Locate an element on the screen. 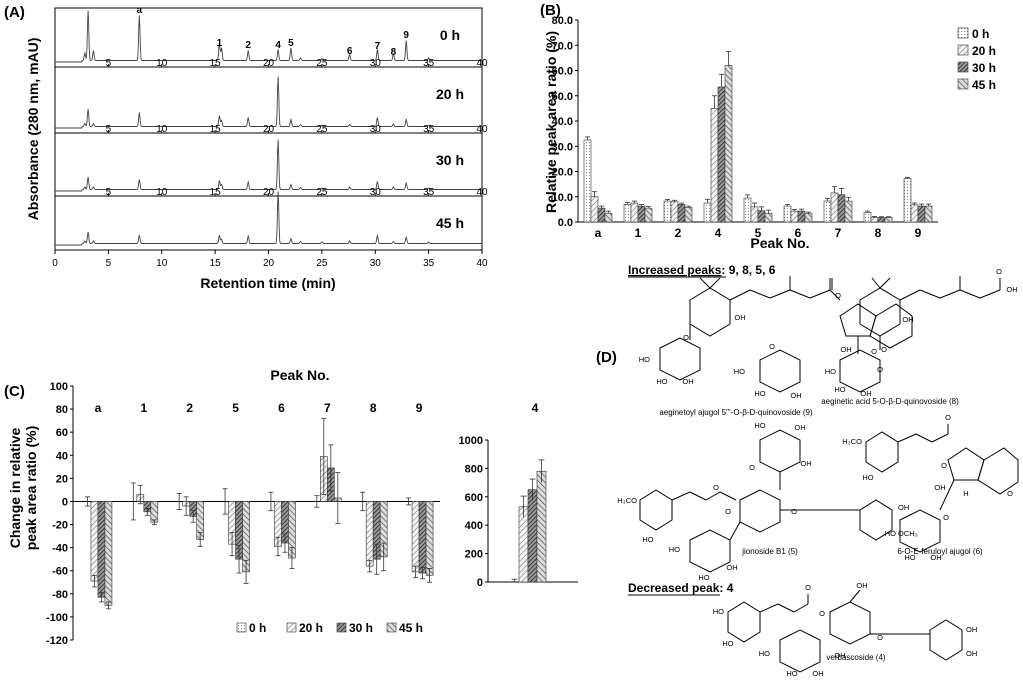 This screenshot has height=680, width=1023. inner-x-tick-label: 5 is located at coordinates (109, 192).